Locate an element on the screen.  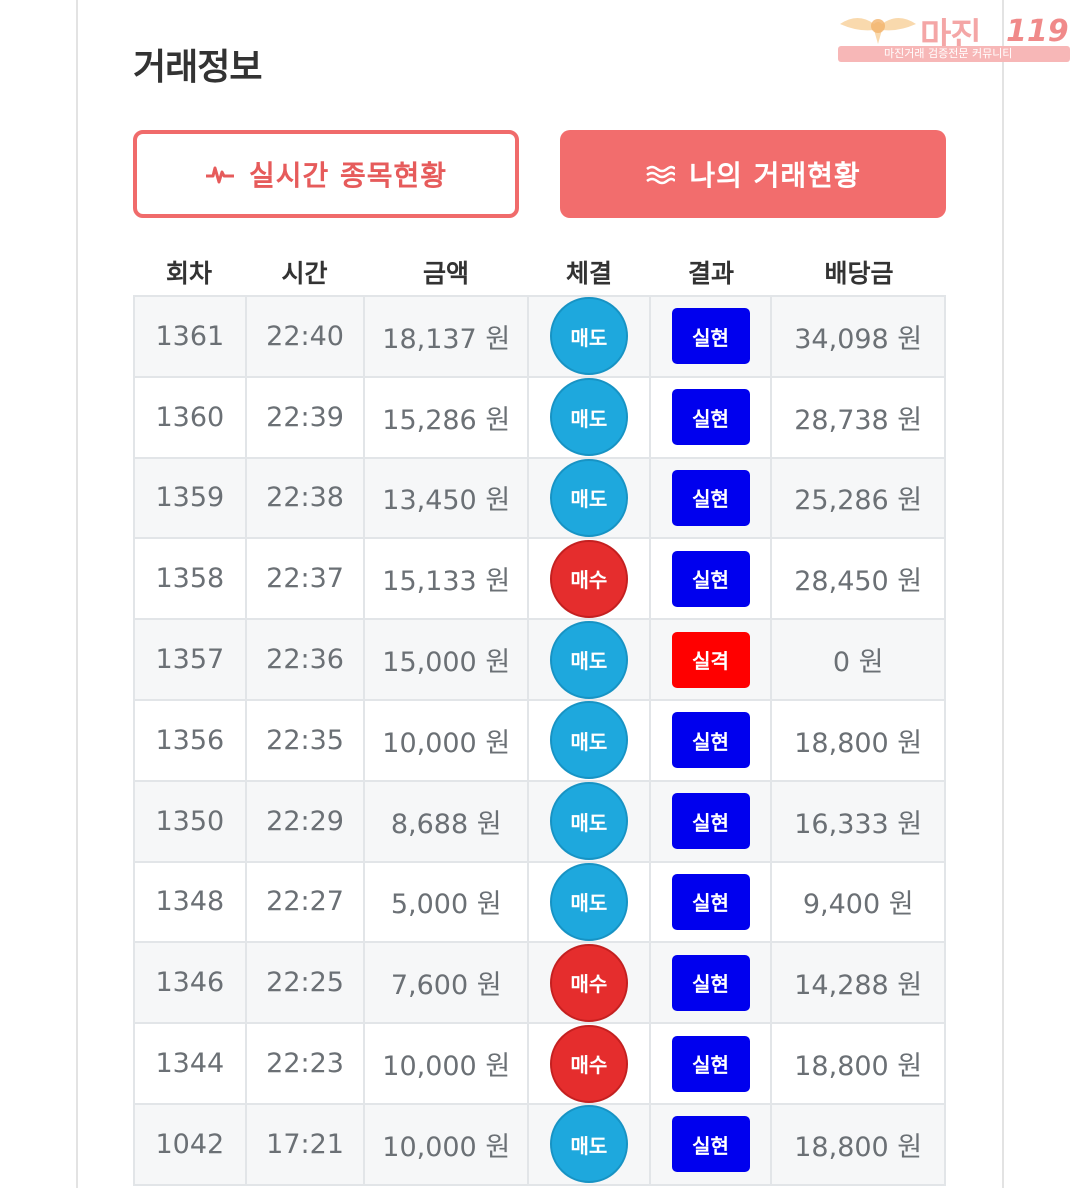
table-row: 1356 22:35 10,000 원 매도 실현 18,800 원 is located at coordinates (540, 741).